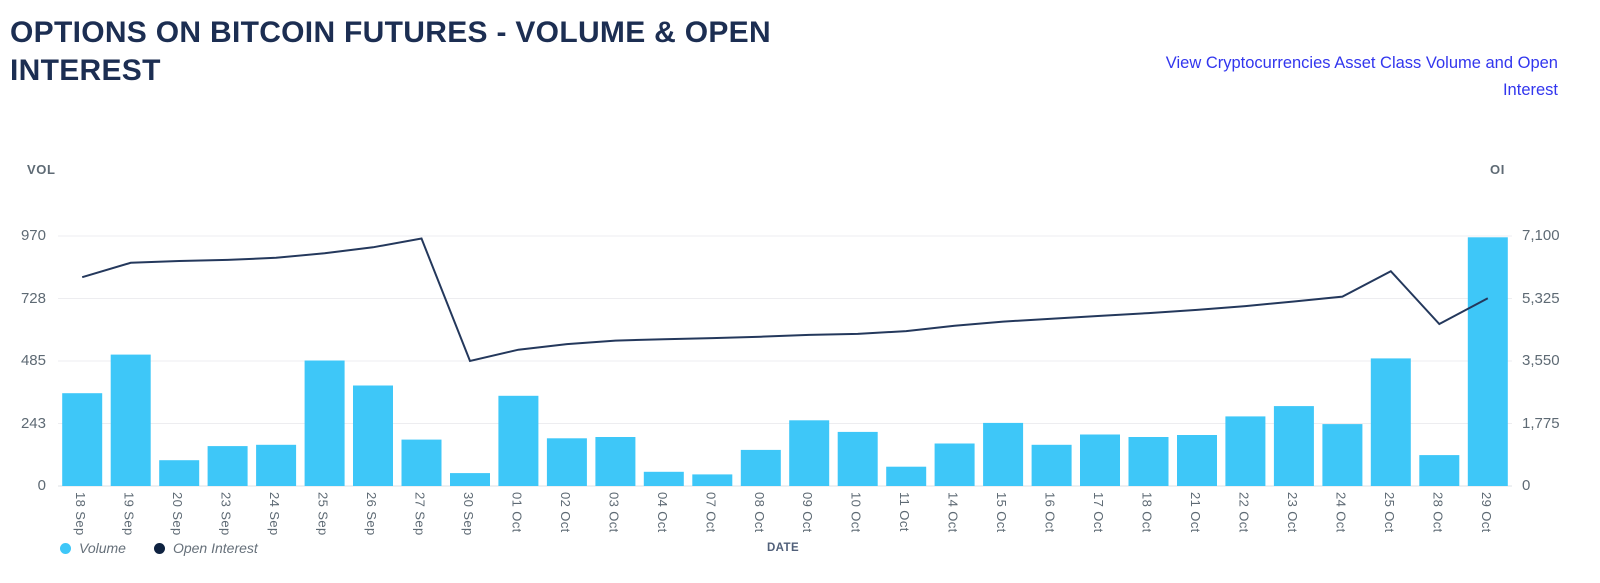  Describe the element at coordinates (215, 548) in the screenshot. I see `legend-label: Open Interest` at that location.